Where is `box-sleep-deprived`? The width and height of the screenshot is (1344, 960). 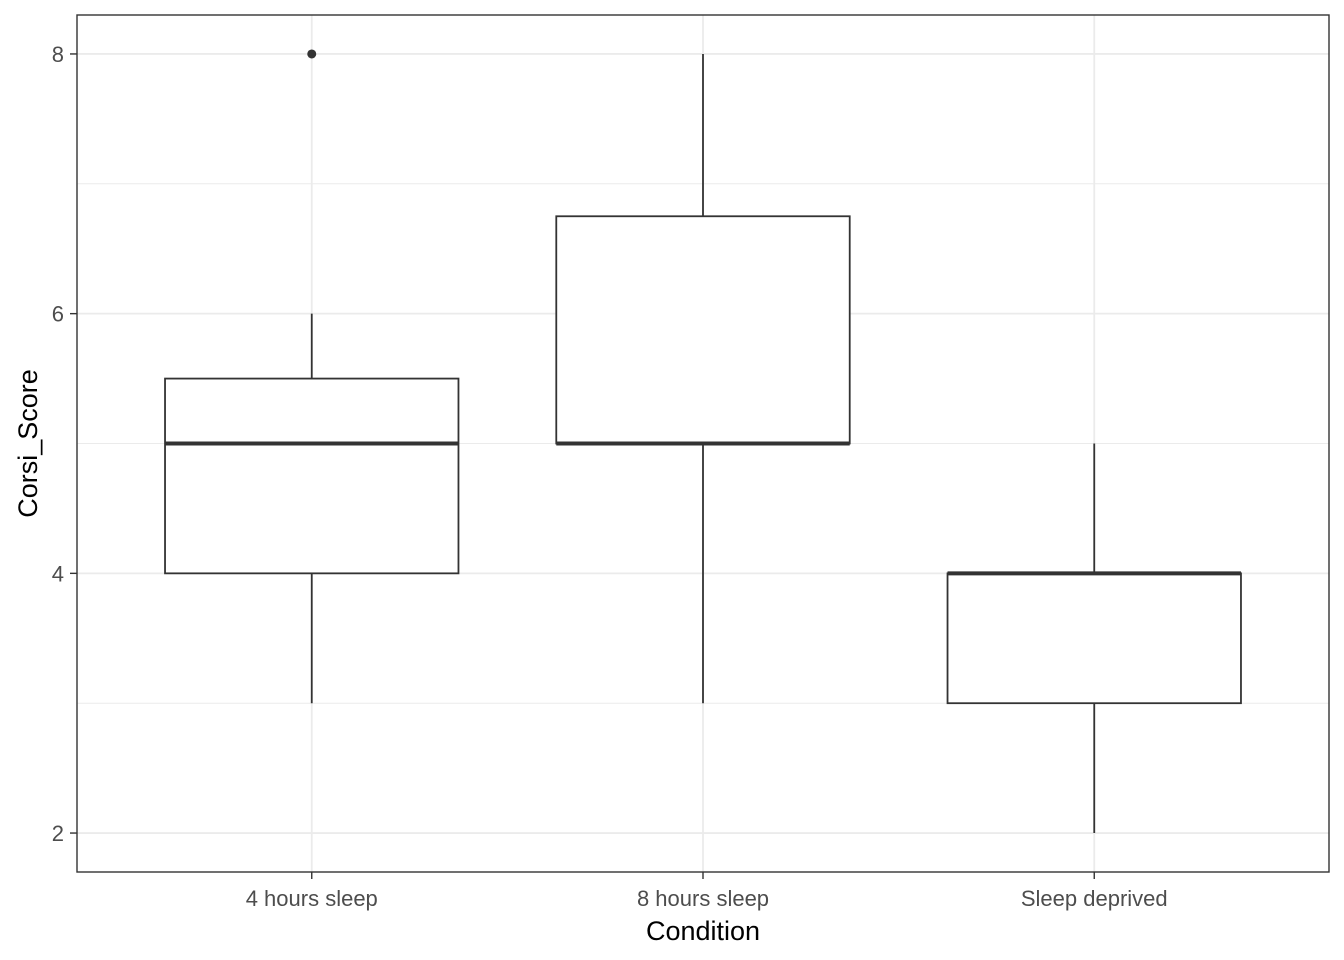 box-sleep-deprived is located at coordinates (1094, 638).